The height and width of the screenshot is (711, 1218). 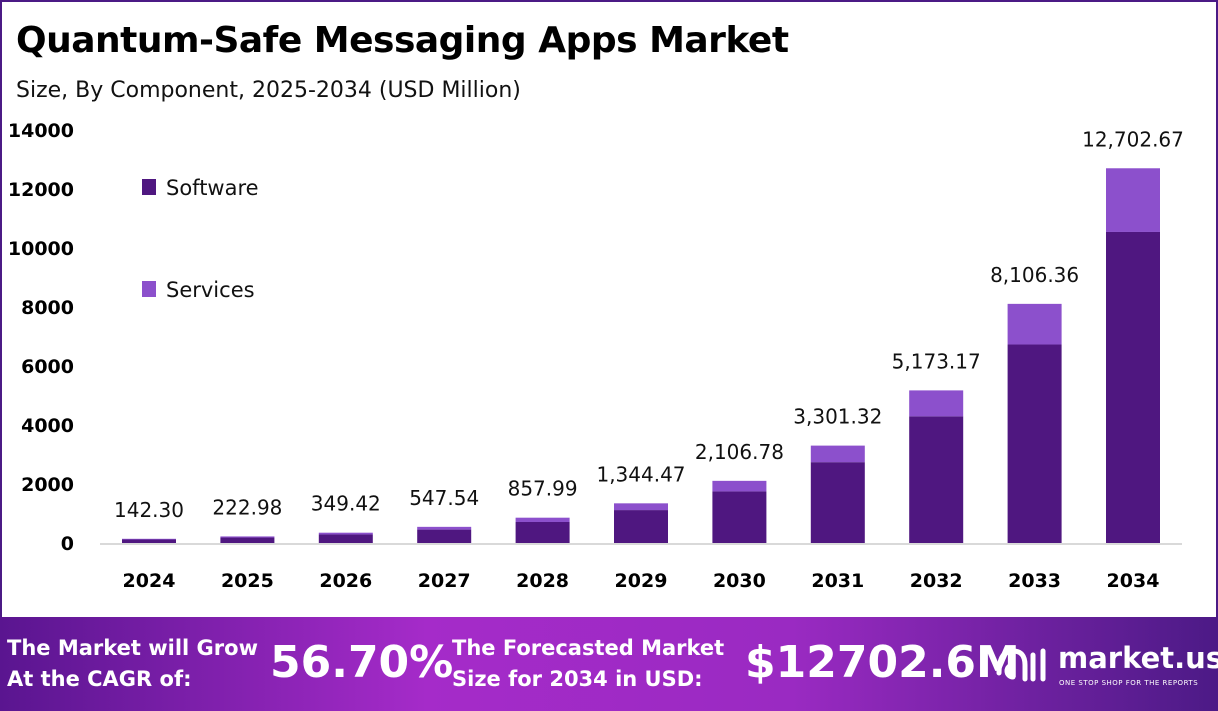 What do you see at coordinates (1129, 683) in the screenshot?
I see `brand-tagline: ONE STOP SHOP FOR THE REPORTS` at bounding box center [1129, 683].